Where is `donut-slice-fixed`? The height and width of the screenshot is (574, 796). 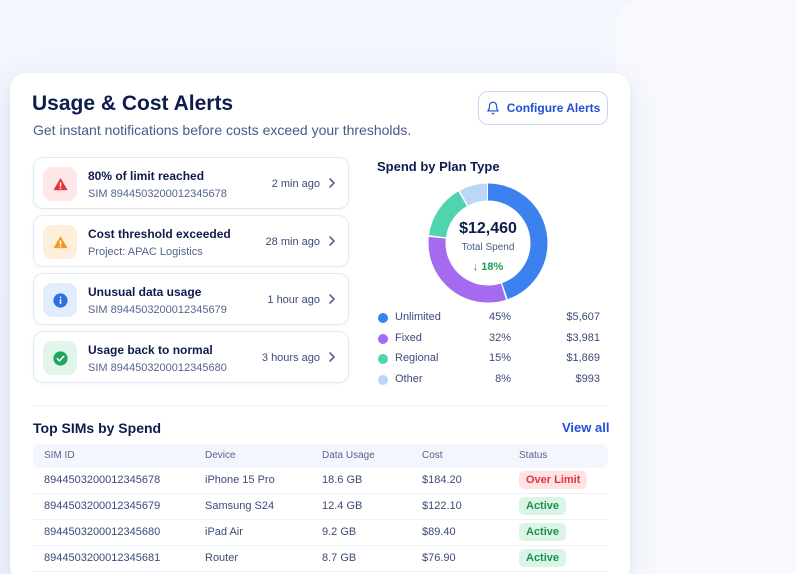 donut-slice-fixed is located at coordinates (488, 243).